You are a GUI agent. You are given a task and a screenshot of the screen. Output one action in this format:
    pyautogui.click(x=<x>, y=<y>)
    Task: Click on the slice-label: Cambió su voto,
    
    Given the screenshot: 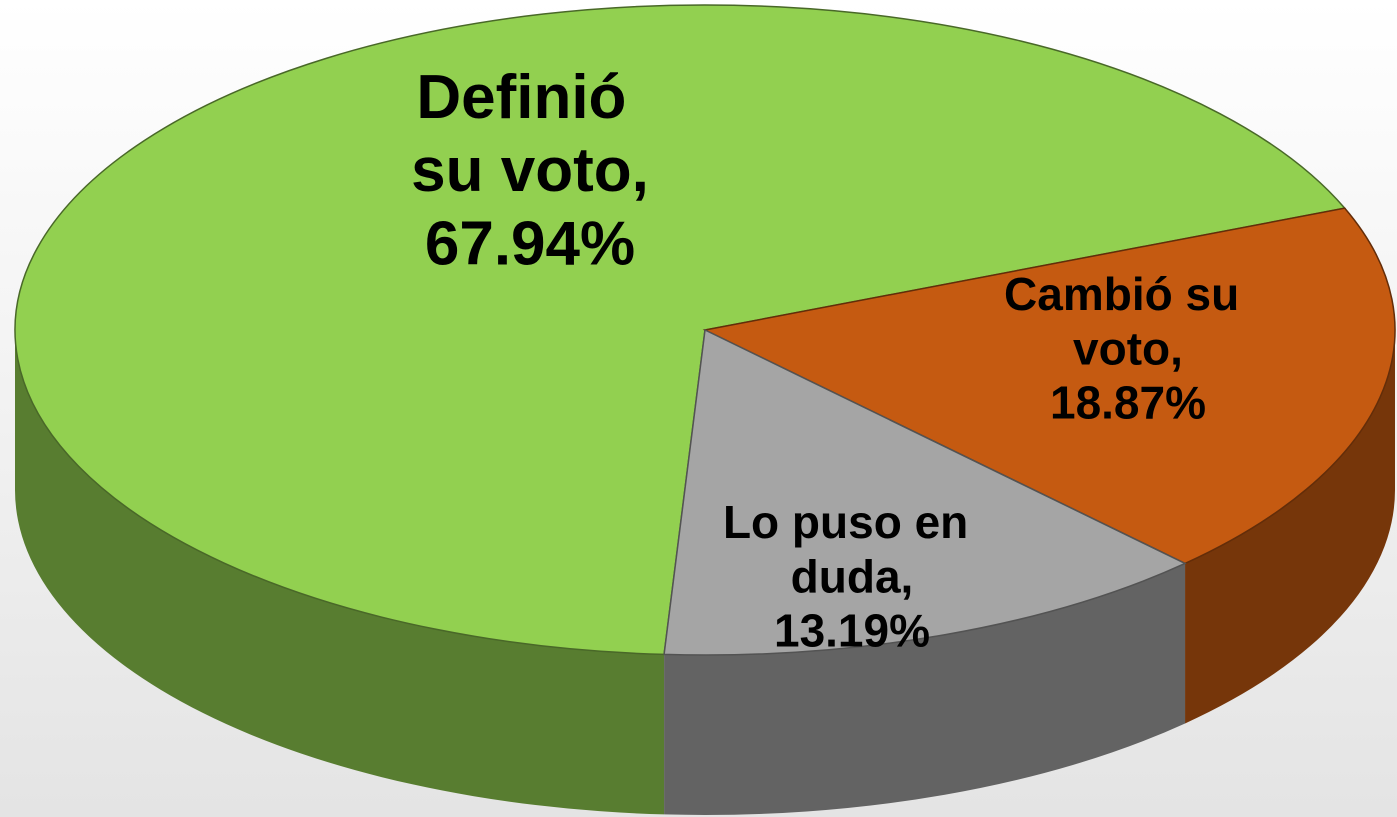 What is the action you would take?
    pyautogui.click(x=1128, y=321)
    